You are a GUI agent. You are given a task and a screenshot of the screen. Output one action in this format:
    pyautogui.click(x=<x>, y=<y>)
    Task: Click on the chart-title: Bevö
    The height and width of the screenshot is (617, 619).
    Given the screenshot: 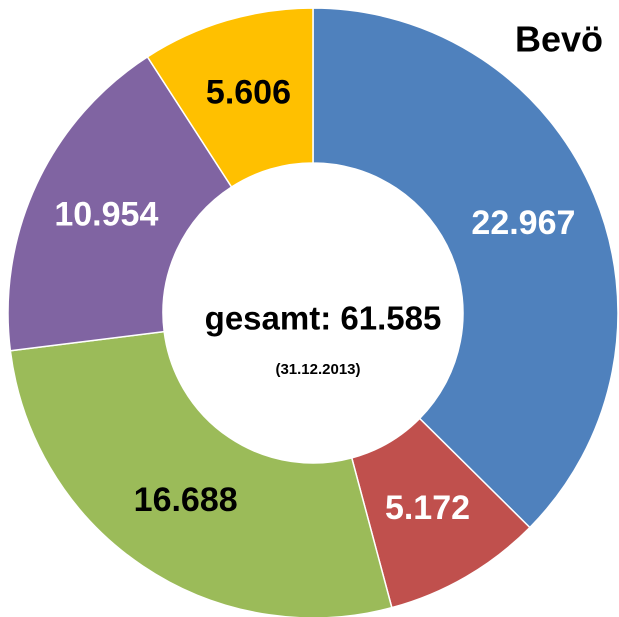 What is the action you would take?
    pyautogui.click(x=559, y=39)
    